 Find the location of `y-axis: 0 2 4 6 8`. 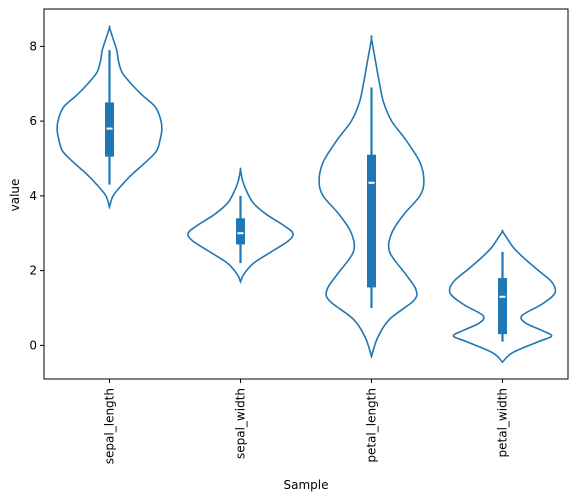

y-axis: 0 2 4 6 8 is located at coordinates (36, 195).